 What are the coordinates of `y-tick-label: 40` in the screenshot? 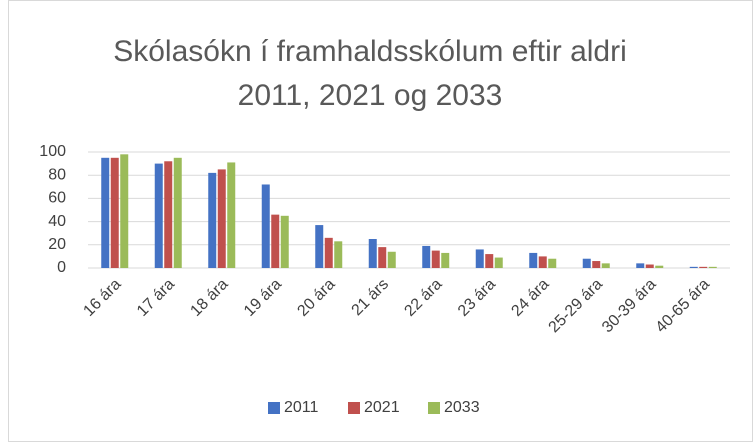 It's located at (57, 221).